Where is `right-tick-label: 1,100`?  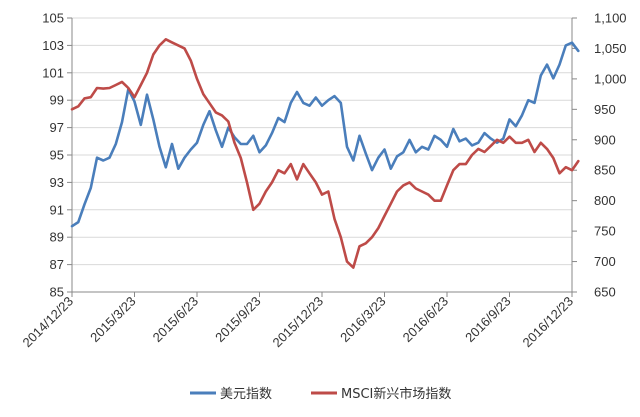 right-tick-label: 1,100 is located at coordinates (610, 18).